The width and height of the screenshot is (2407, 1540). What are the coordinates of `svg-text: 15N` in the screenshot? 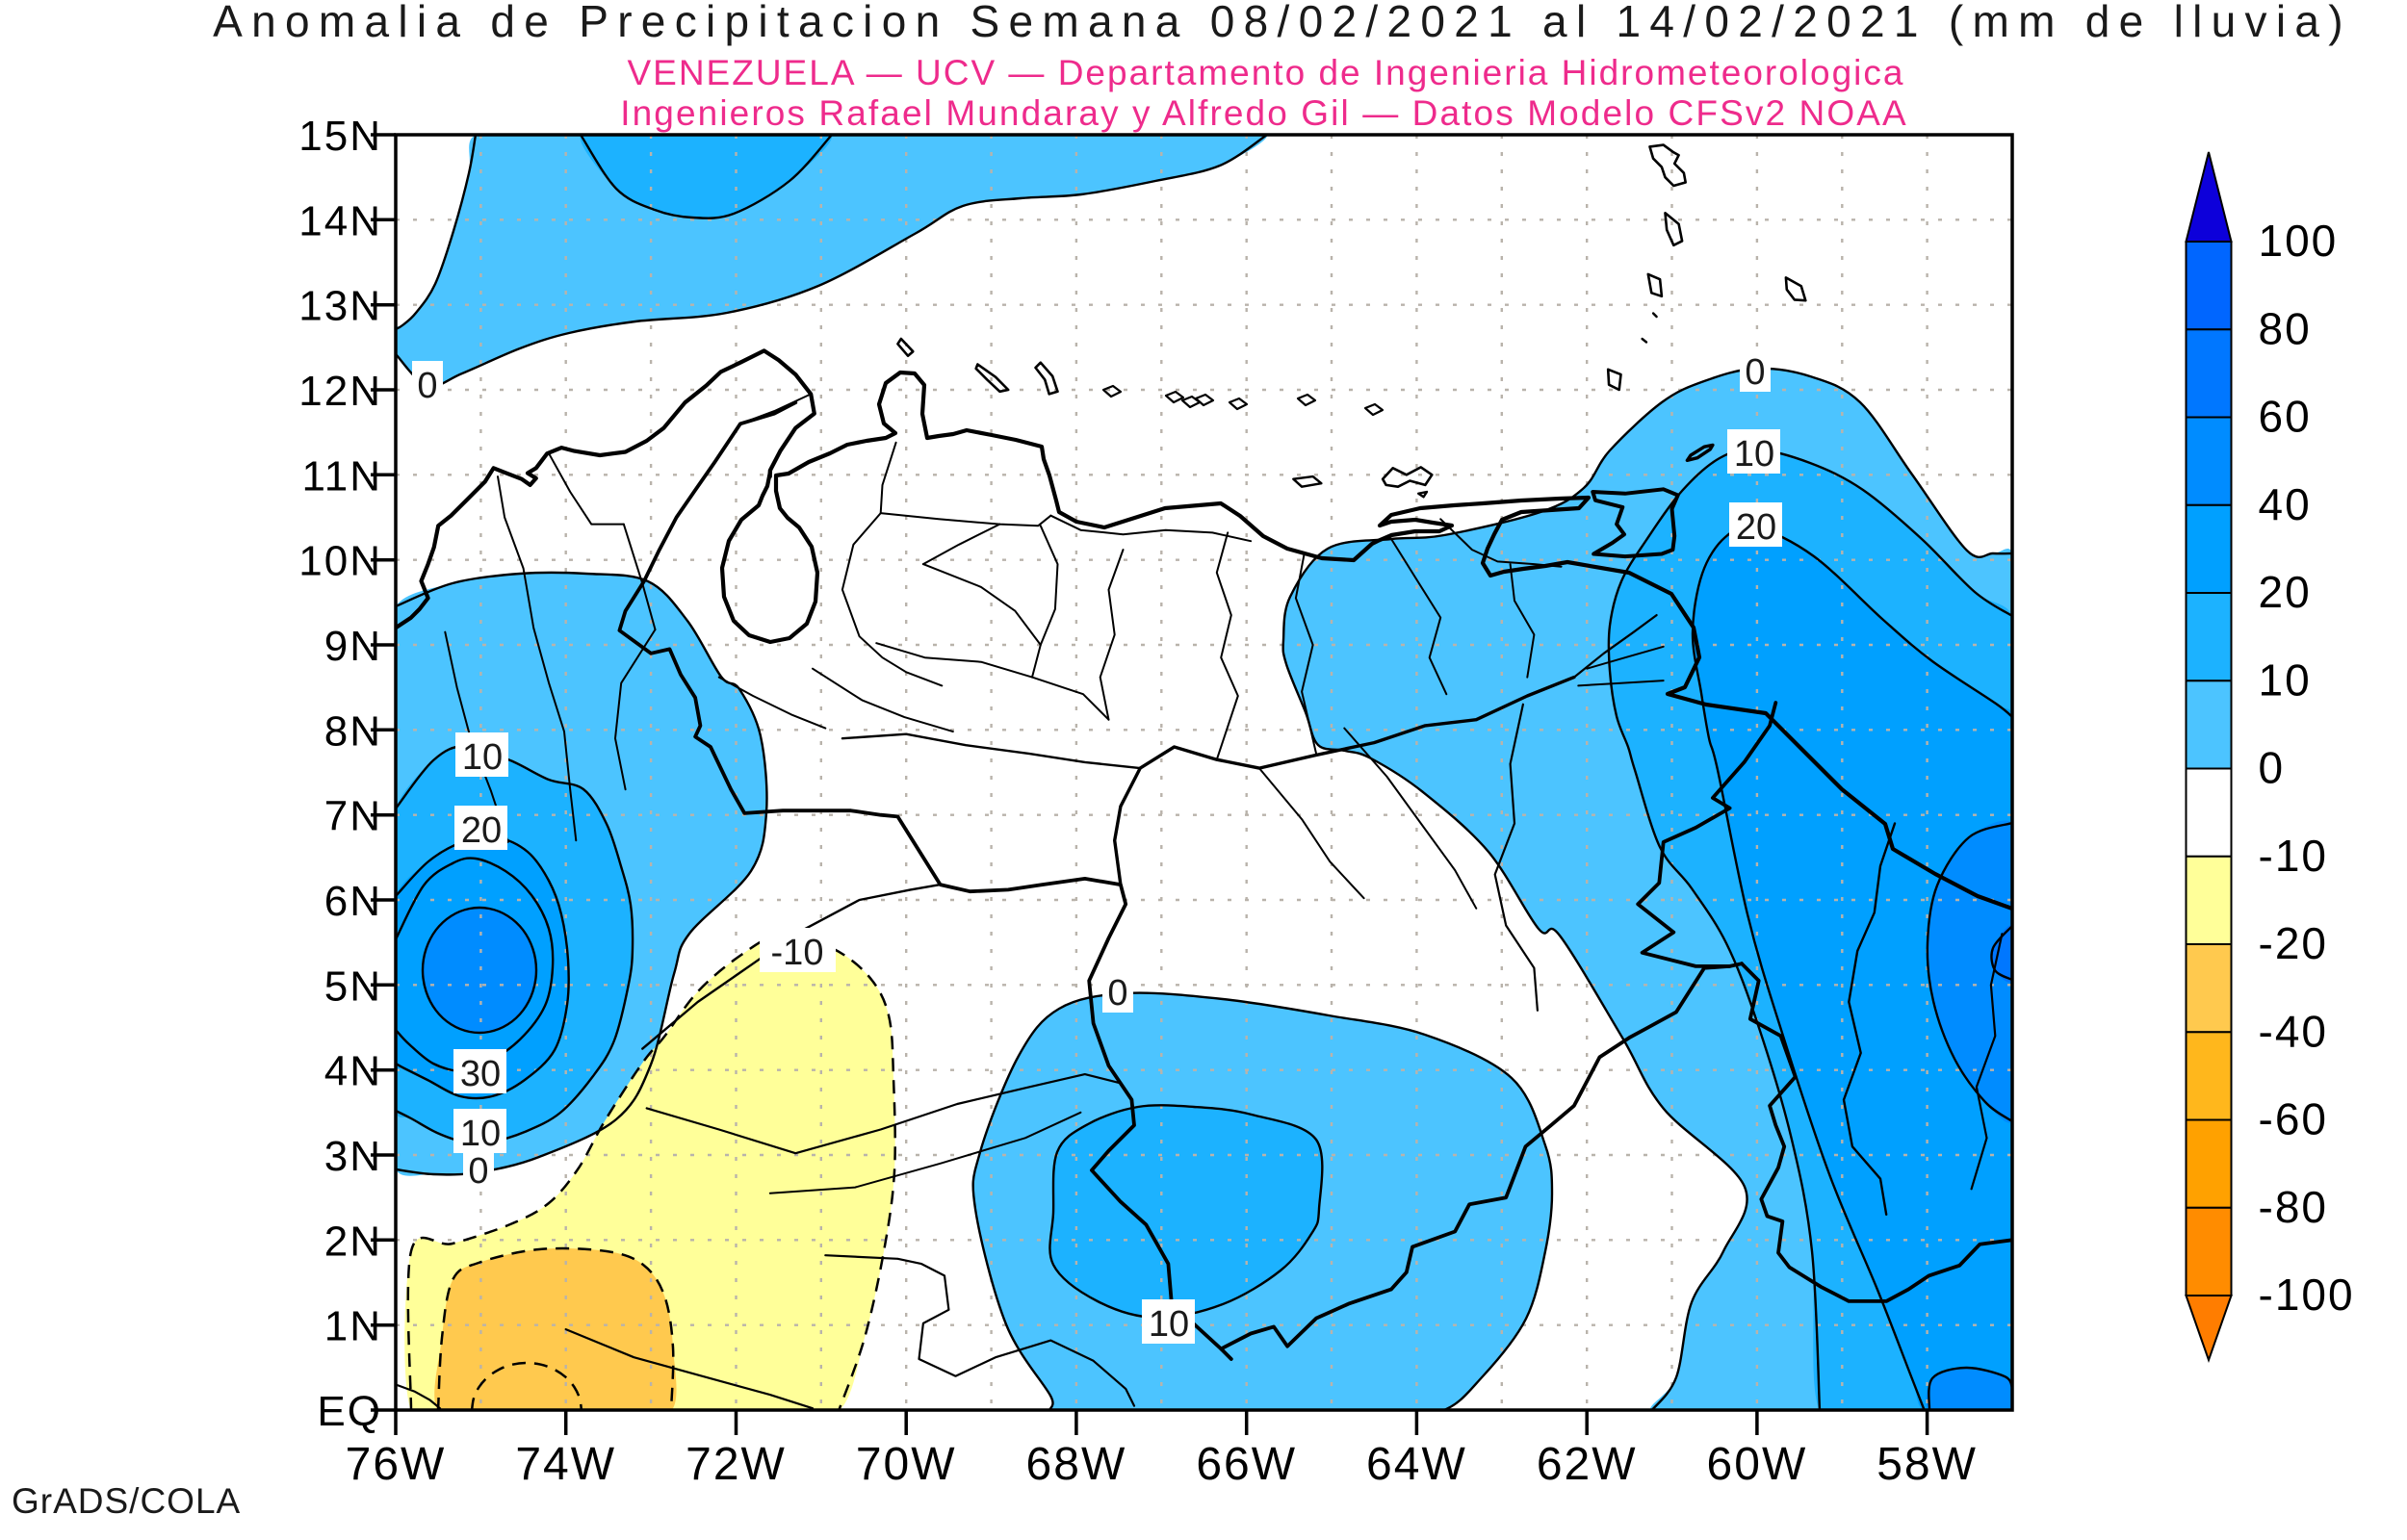 It's located at (340, 136).